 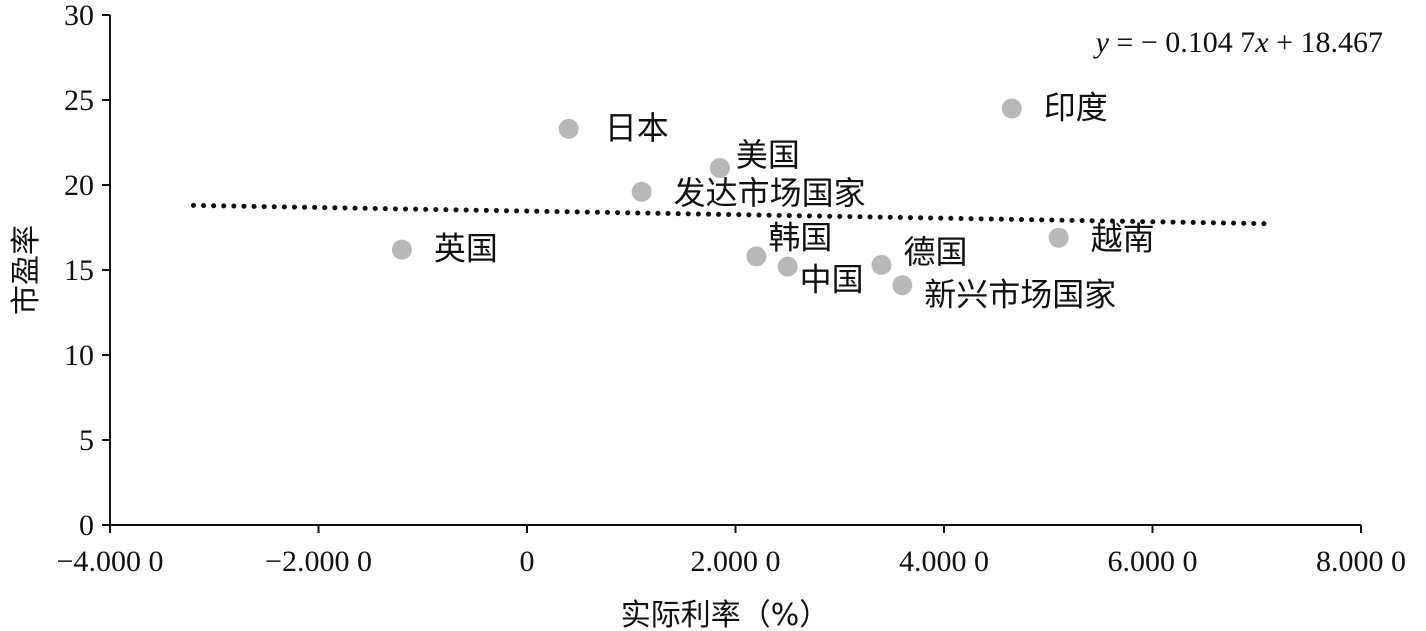 I want to click on data-point-label: 发达市场国家, so click(x=770, y=193).